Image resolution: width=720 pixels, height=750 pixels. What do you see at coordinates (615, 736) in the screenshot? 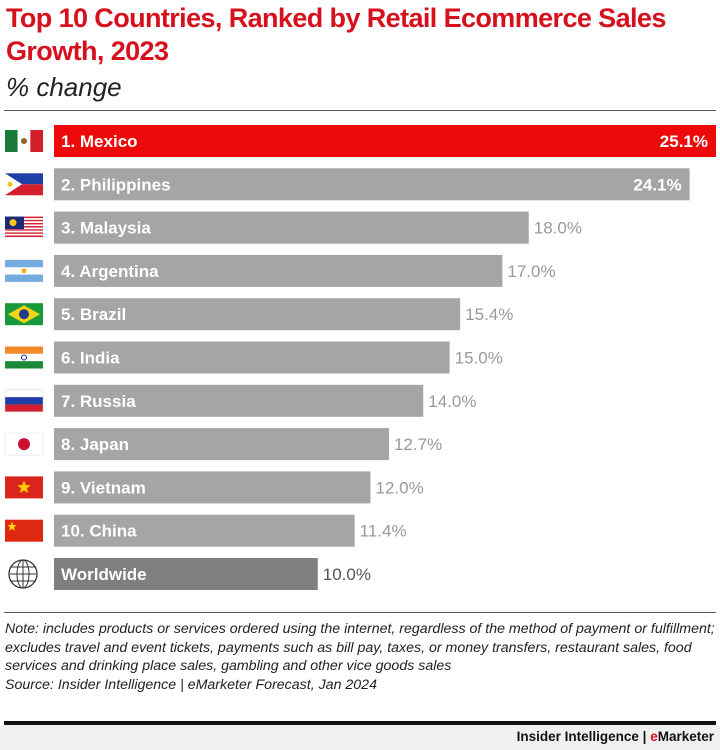
I see `brand-logo: Insider Intelligence | eMarketer` at bounding box center [615, 736].